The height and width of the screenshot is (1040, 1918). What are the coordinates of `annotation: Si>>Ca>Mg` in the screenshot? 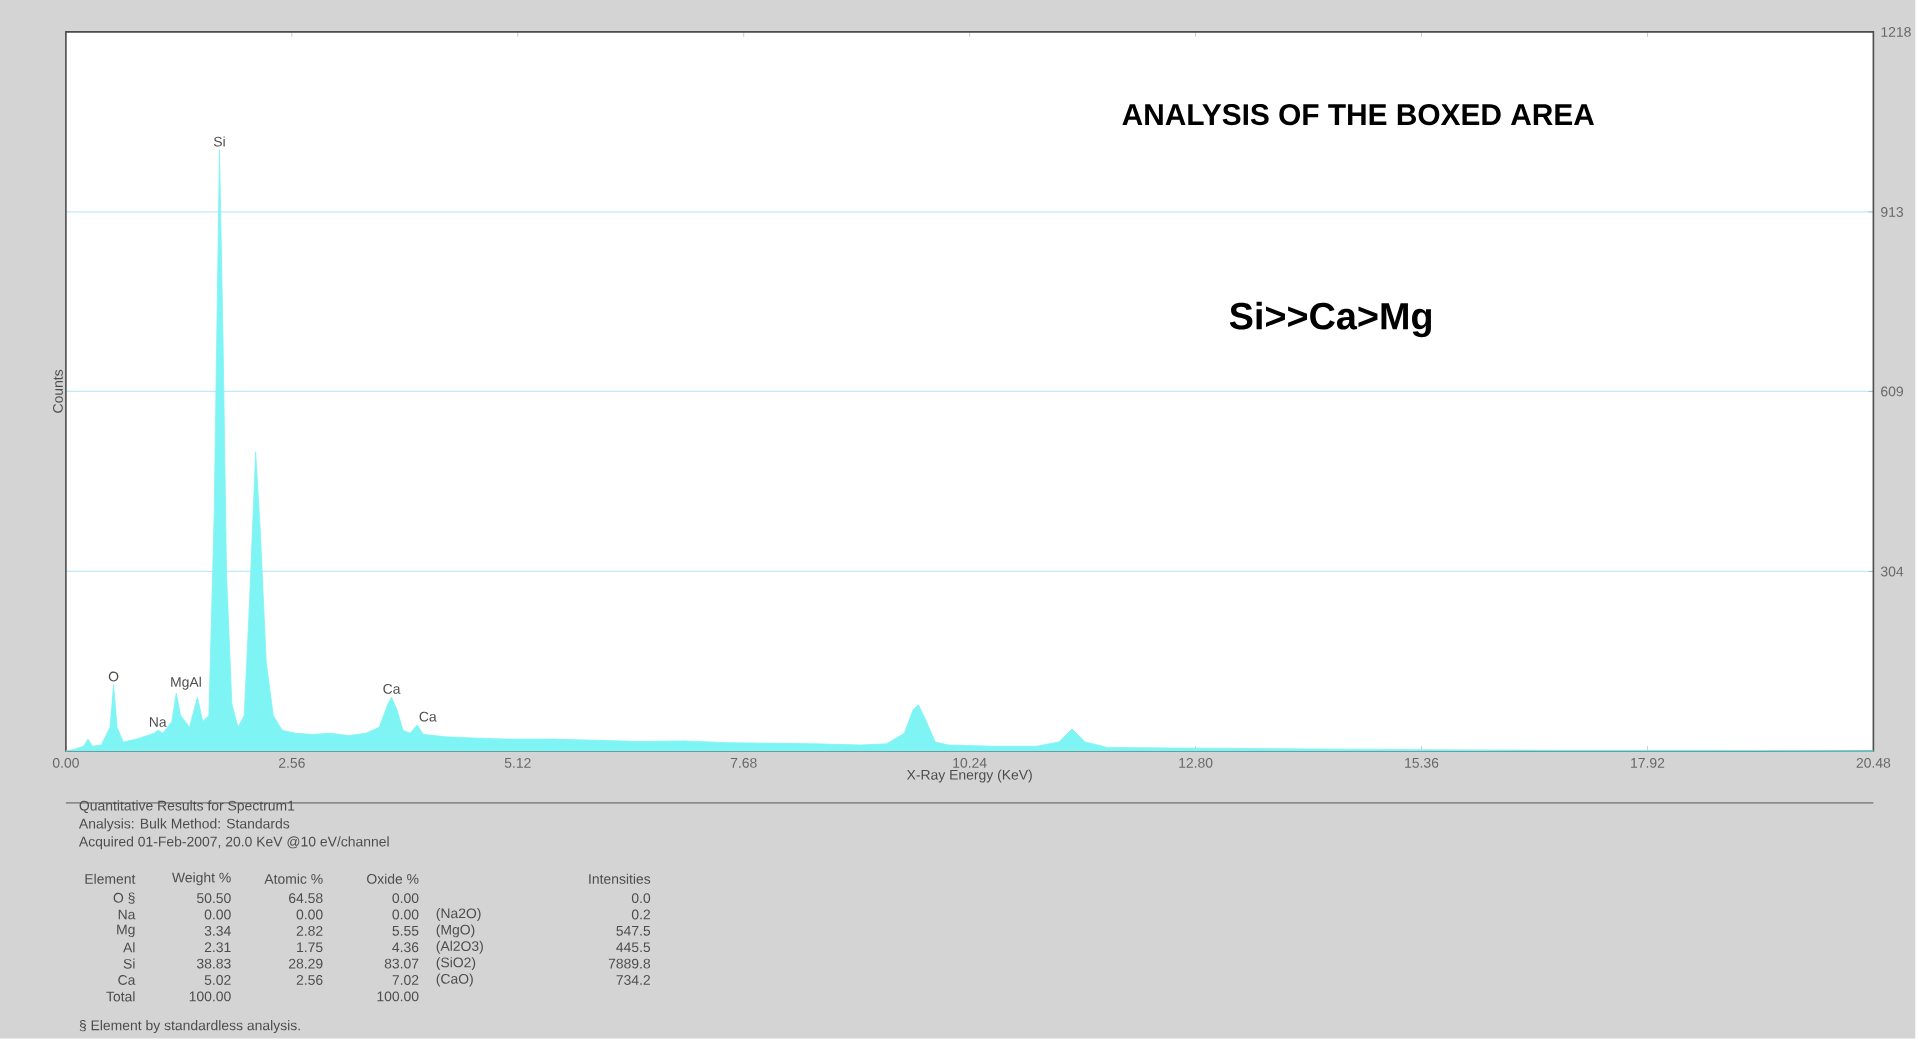 It's located at (1330, 319).